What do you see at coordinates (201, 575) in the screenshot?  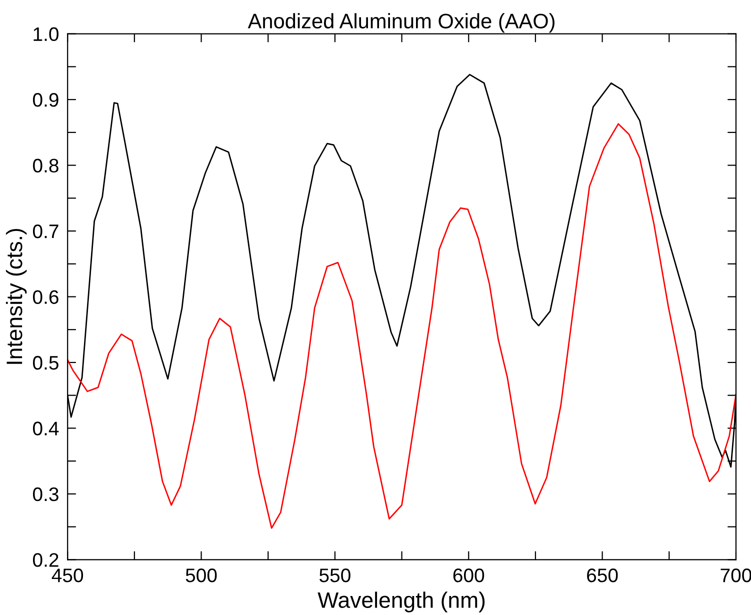 I see `x-tick-label: 500` at bounding box center [201, 575].